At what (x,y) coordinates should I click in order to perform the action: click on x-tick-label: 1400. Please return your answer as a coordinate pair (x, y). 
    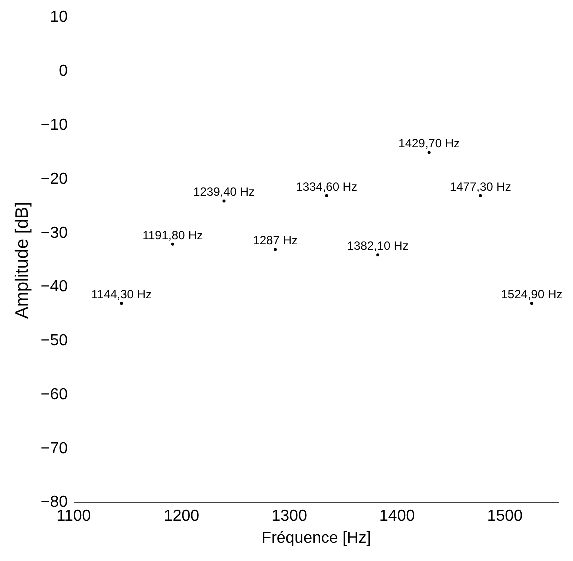
    Looking at the image, I should click on (398, 517).